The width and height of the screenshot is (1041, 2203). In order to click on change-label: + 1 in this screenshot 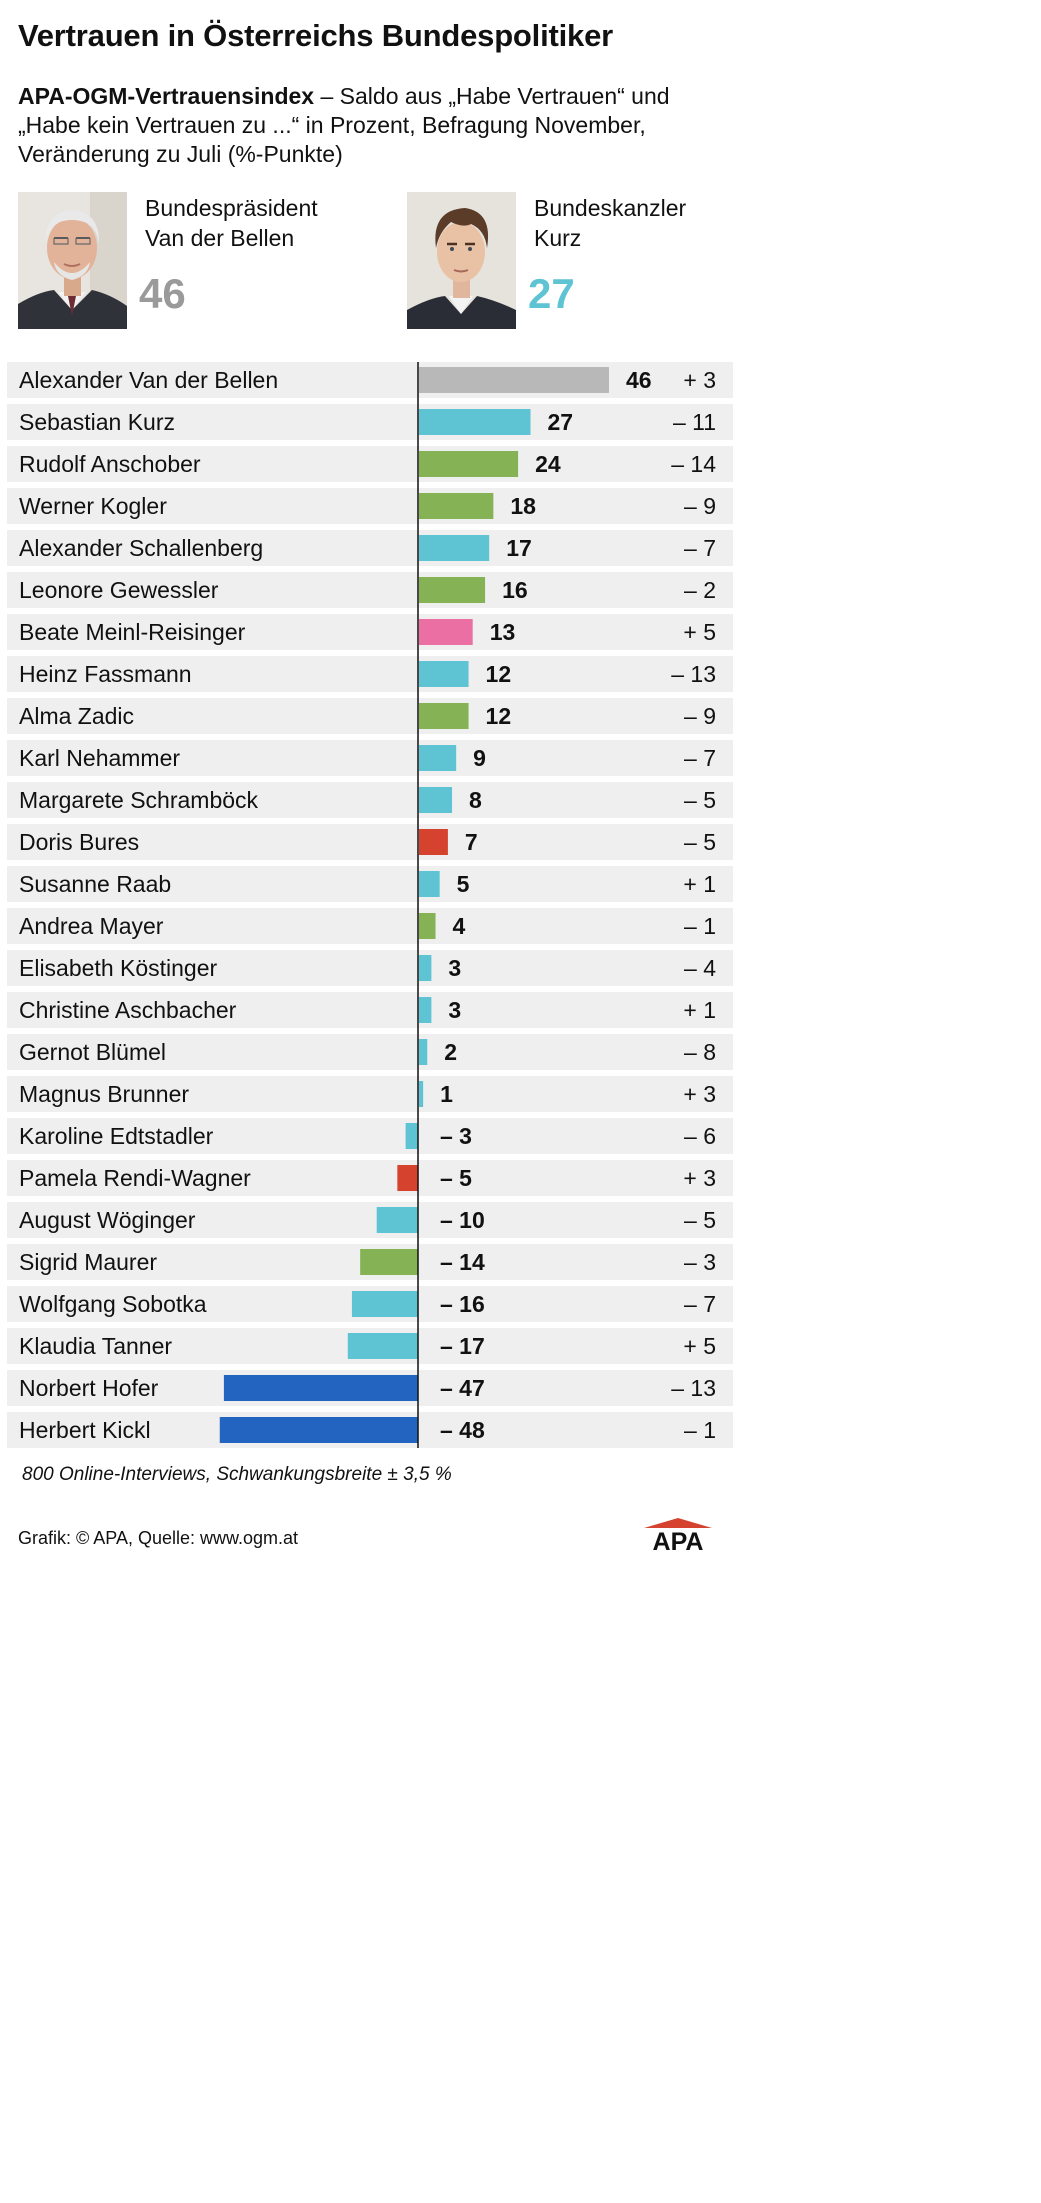, I will do `click(699, 884)`.